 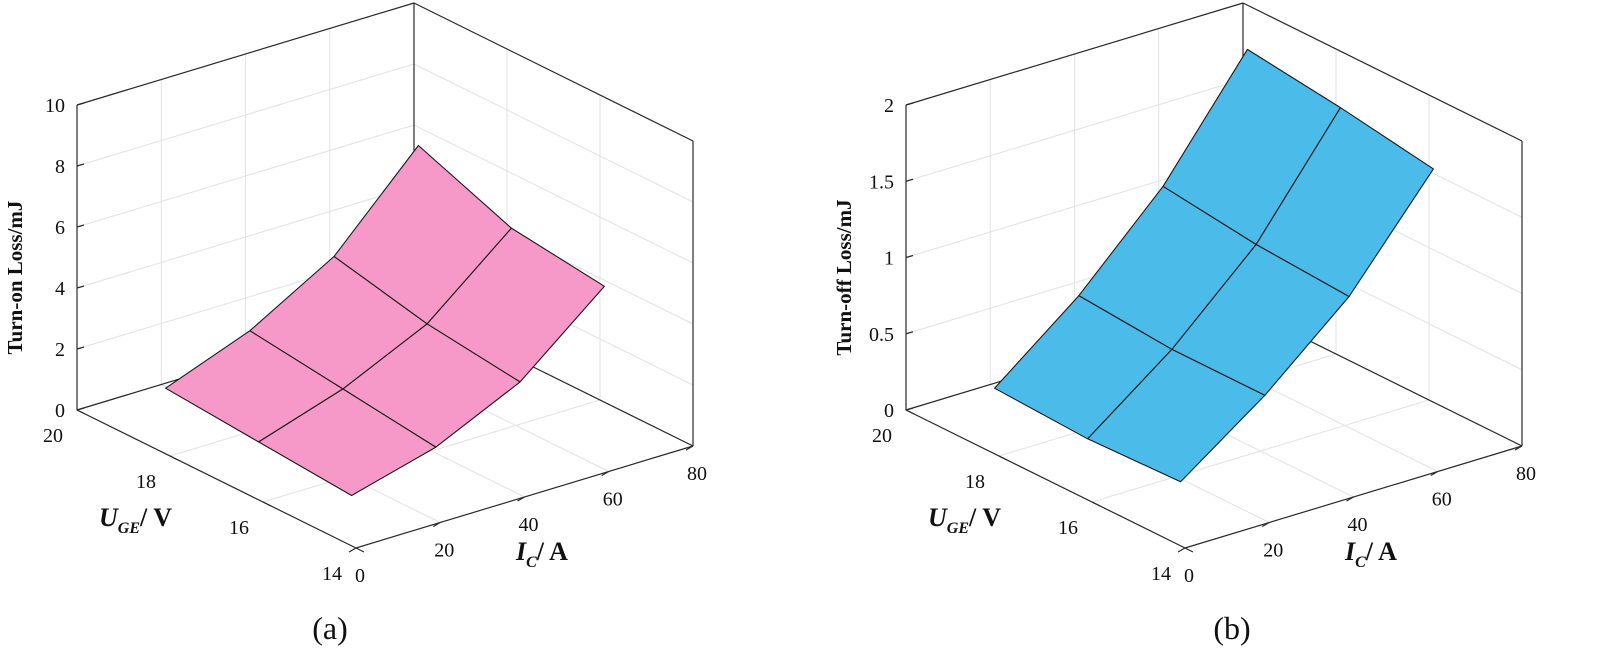 What do you see at coordinates (889, 259) in the screenshot?
I see `z-tick-label: 1` at bounding box center [889, 259].